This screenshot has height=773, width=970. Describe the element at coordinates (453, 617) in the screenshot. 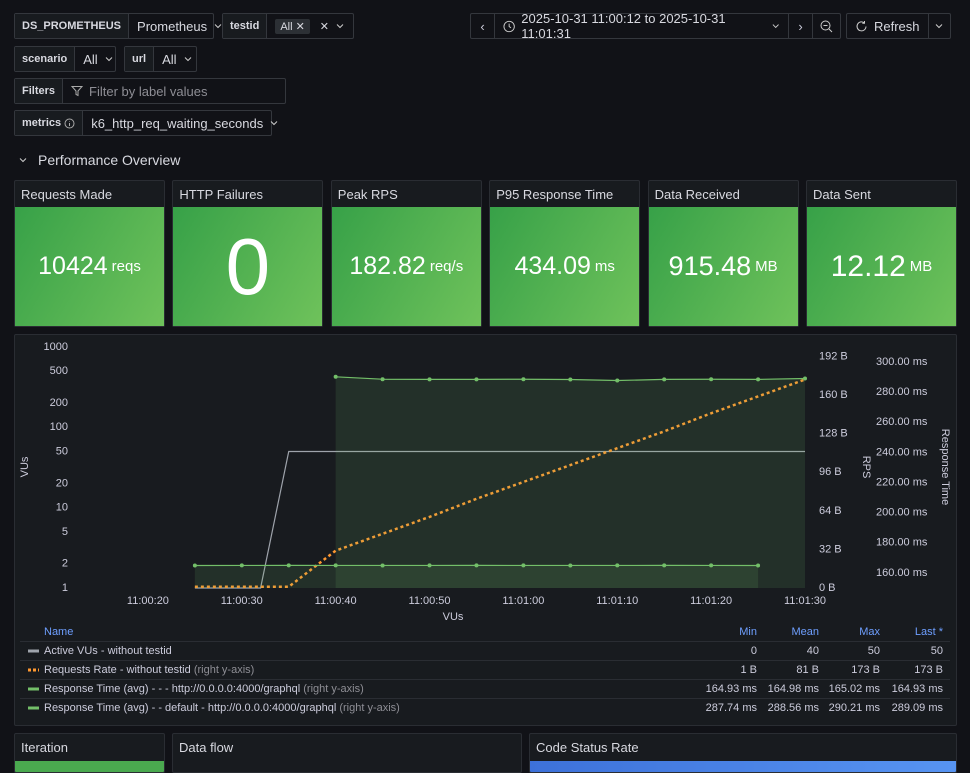

I see `x-axis-label: VUs` at that location.